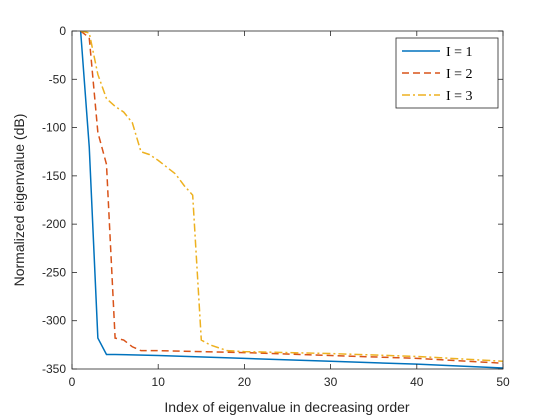 Image resolution: width=554 pixels, height=415 pixels. Describe the element at coordinates (459, 96) in the screenshot. I see `legend-label-3: I = 3` at that location.